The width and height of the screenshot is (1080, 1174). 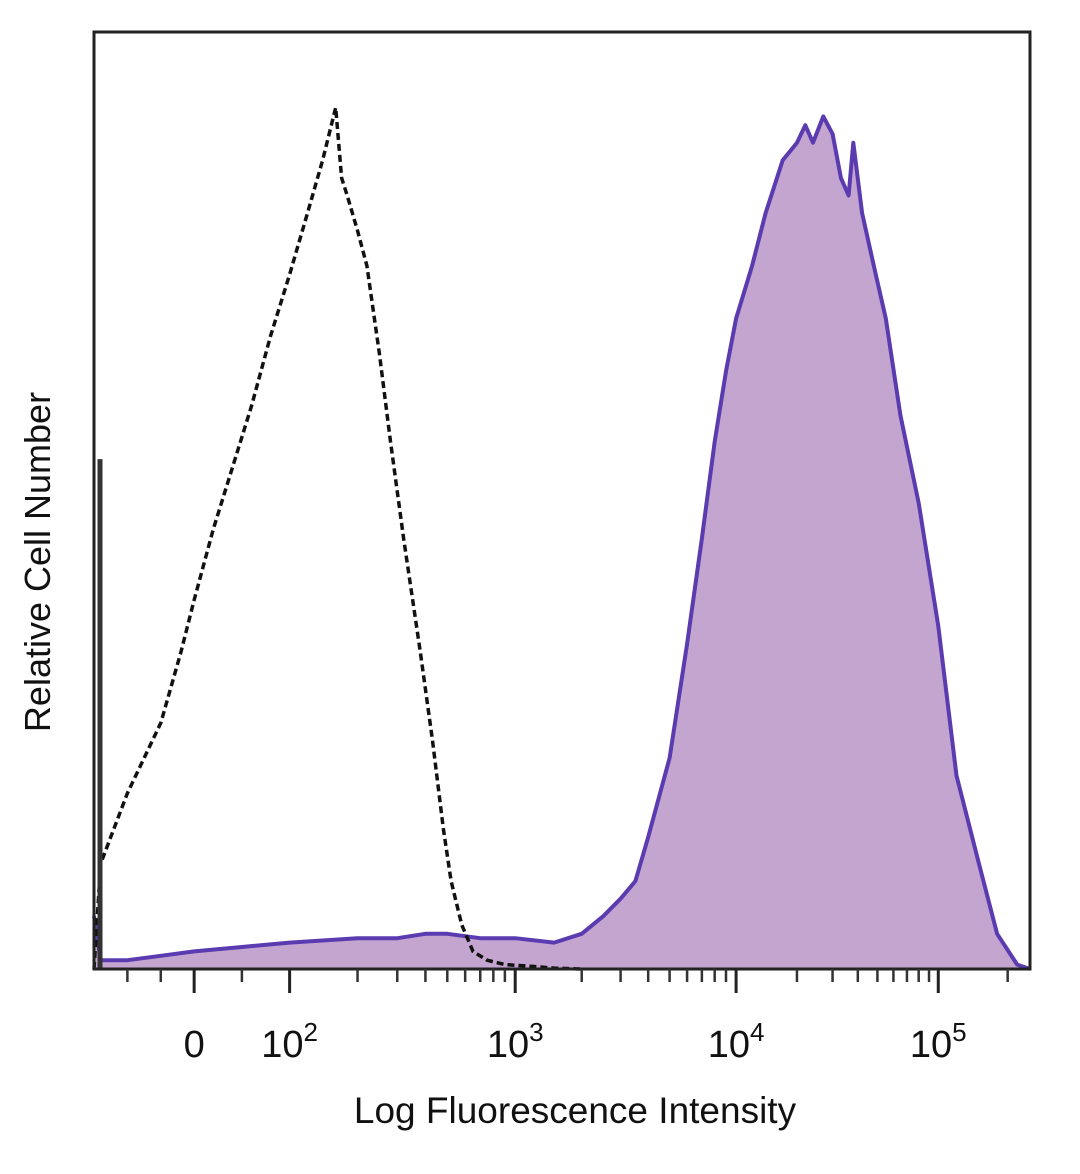 I want to click on x-tick-label: 10³, so click(x=515, y=1041).